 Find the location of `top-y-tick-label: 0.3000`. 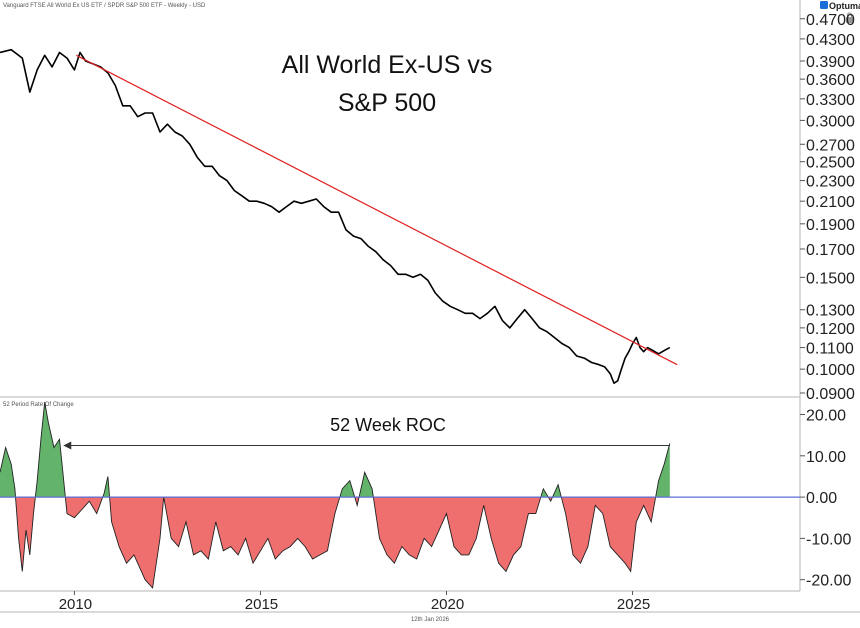

top-y-tick-label: 0.3000 is located at coordinates (830, 121).